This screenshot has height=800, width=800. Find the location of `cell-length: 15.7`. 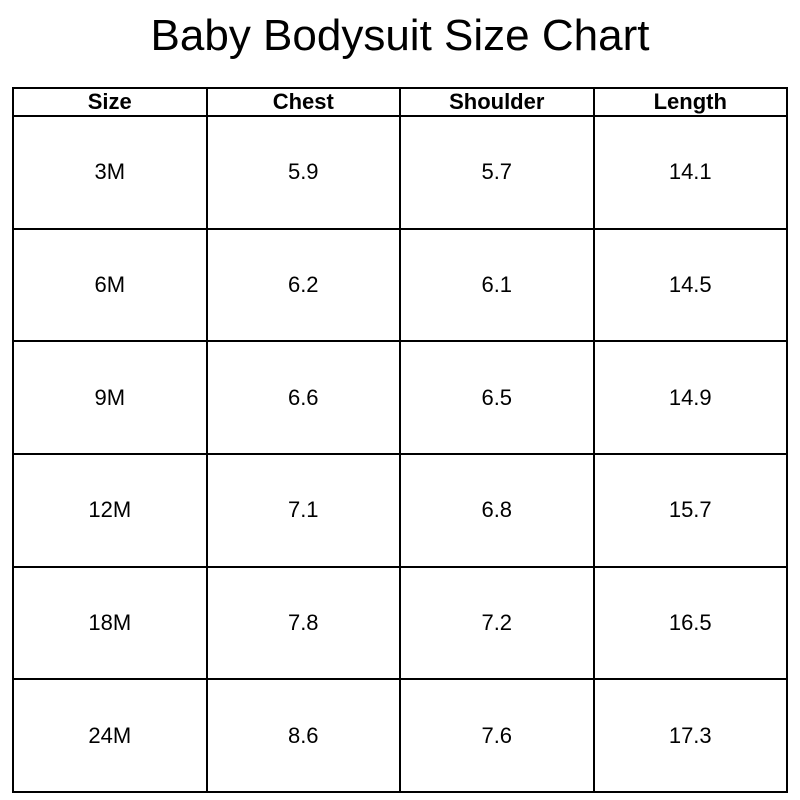

cell-length: 15.7 is located at coordinates (690, 510).